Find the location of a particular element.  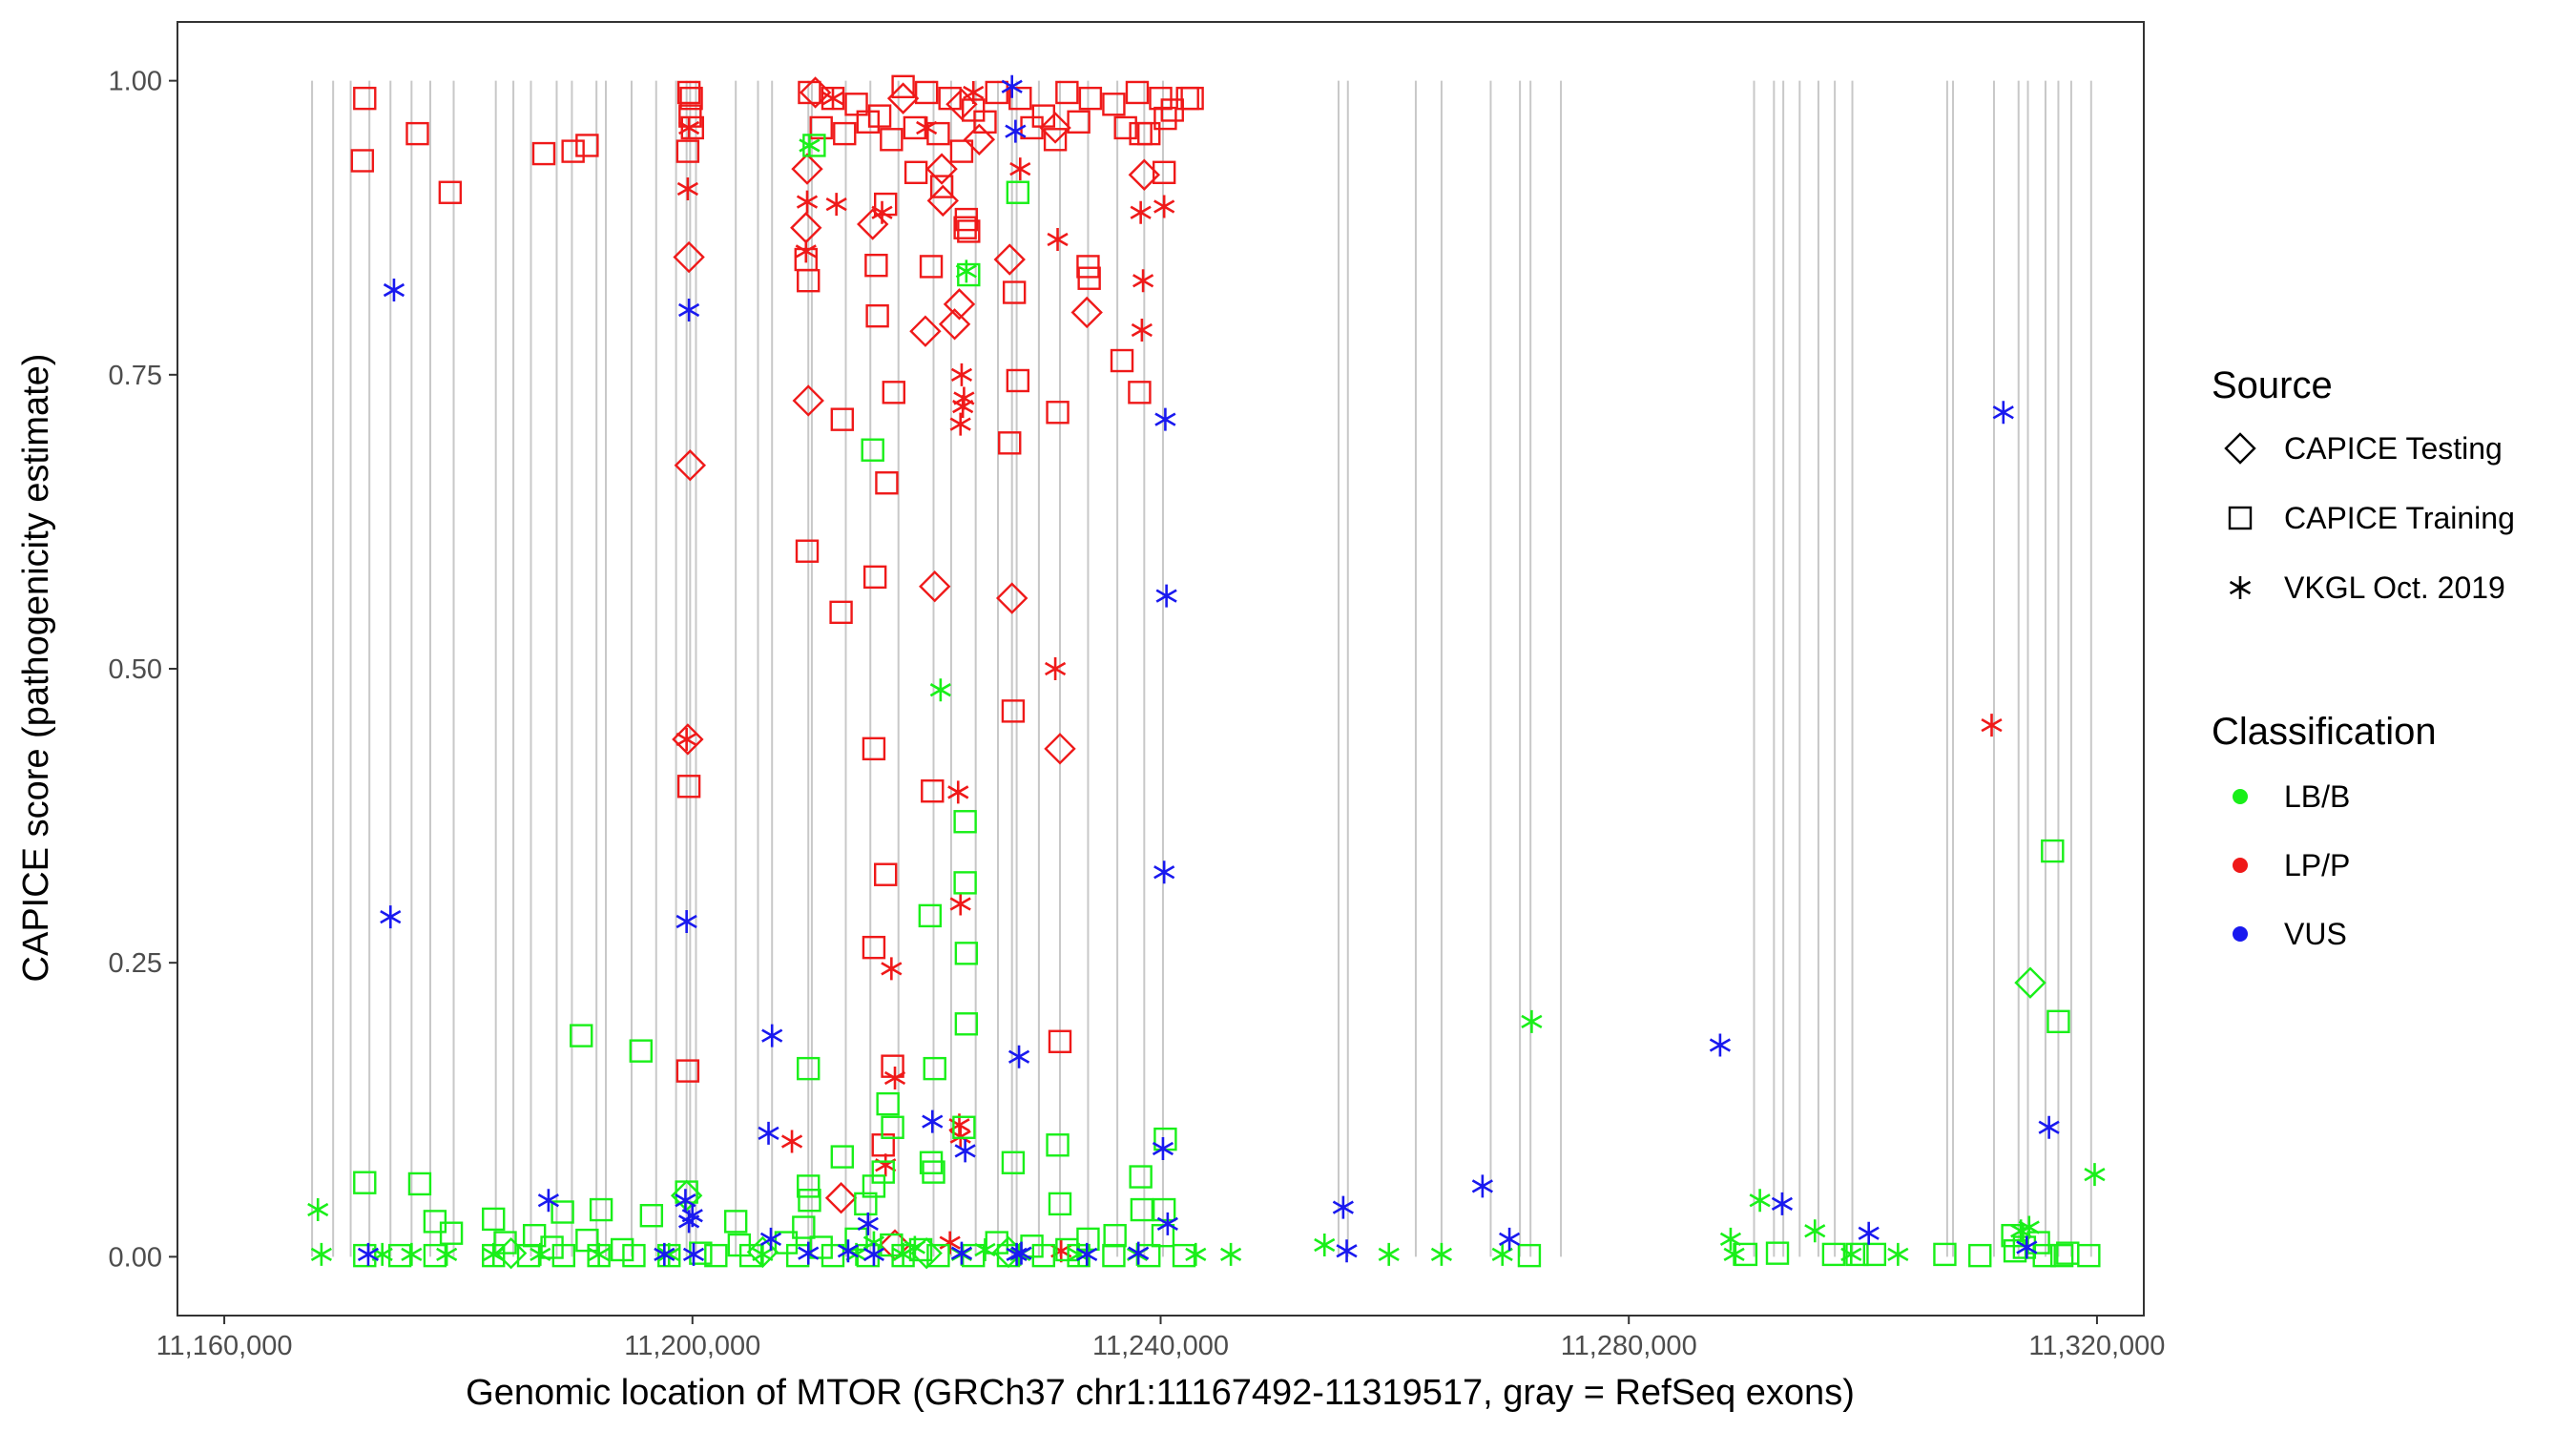

x-tick-label: 11,160,000 is located at coordinates (224, 1346).